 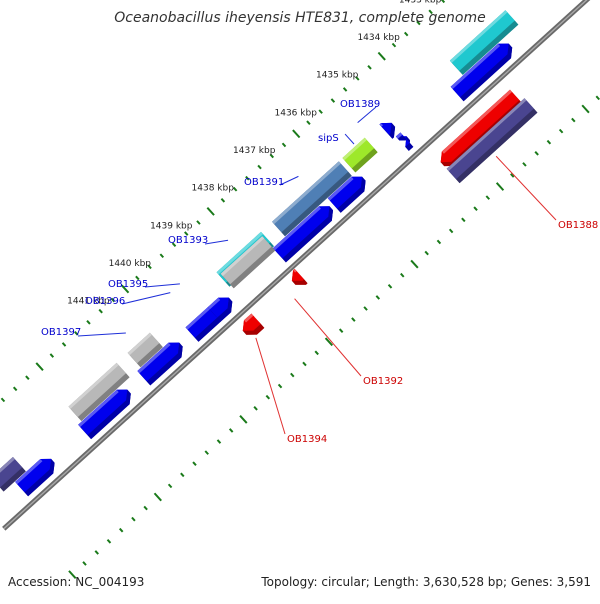 I want to click on category-box-gray-3-edge, so click(x=227, y=281).